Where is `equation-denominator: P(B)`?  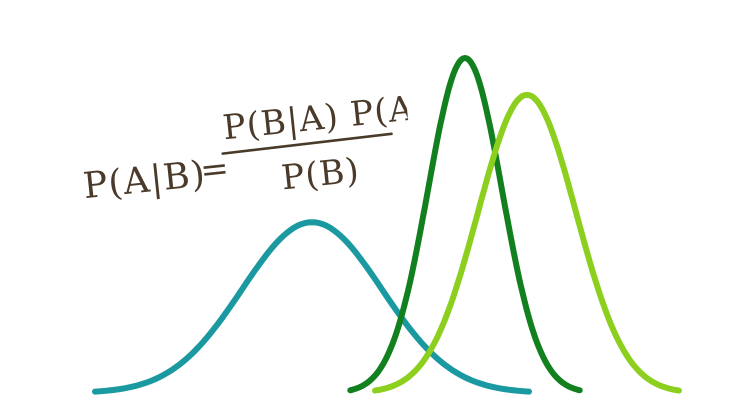
equation-denominator: P(B) is located at coordinates (320, 174).